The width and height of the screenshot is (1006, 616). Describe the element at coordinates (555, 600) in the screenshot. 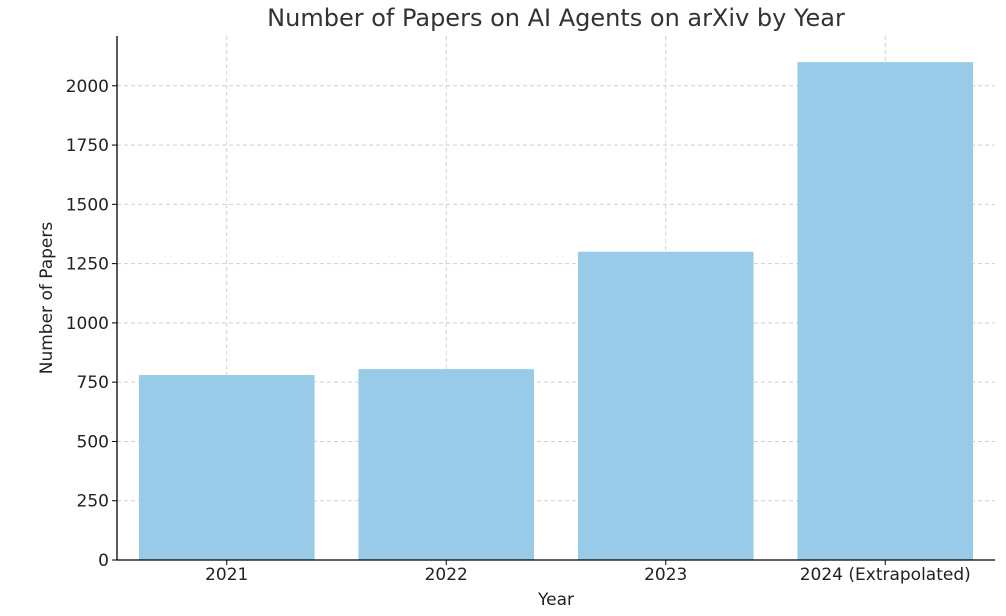

I see `x-axis-label: Year` at that location.